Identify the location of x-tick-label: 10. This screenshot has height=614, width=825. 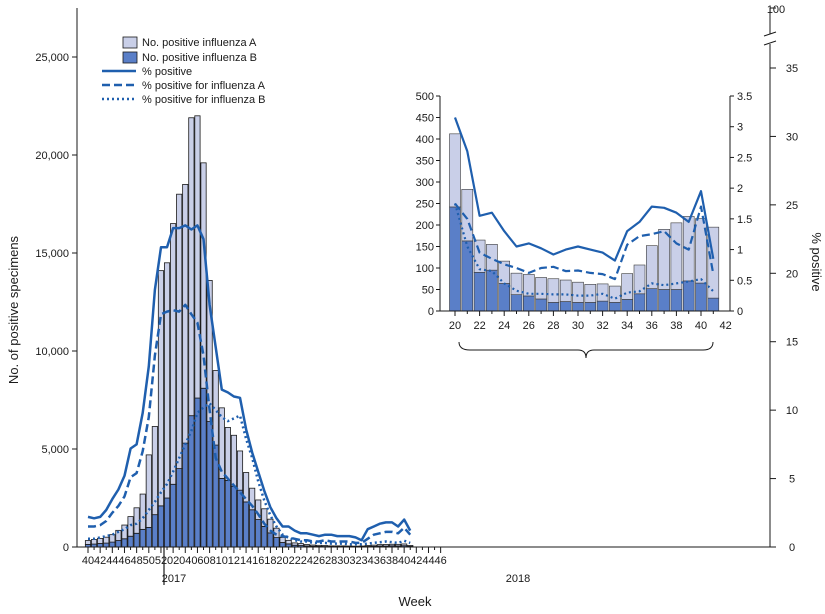
(222, 561).